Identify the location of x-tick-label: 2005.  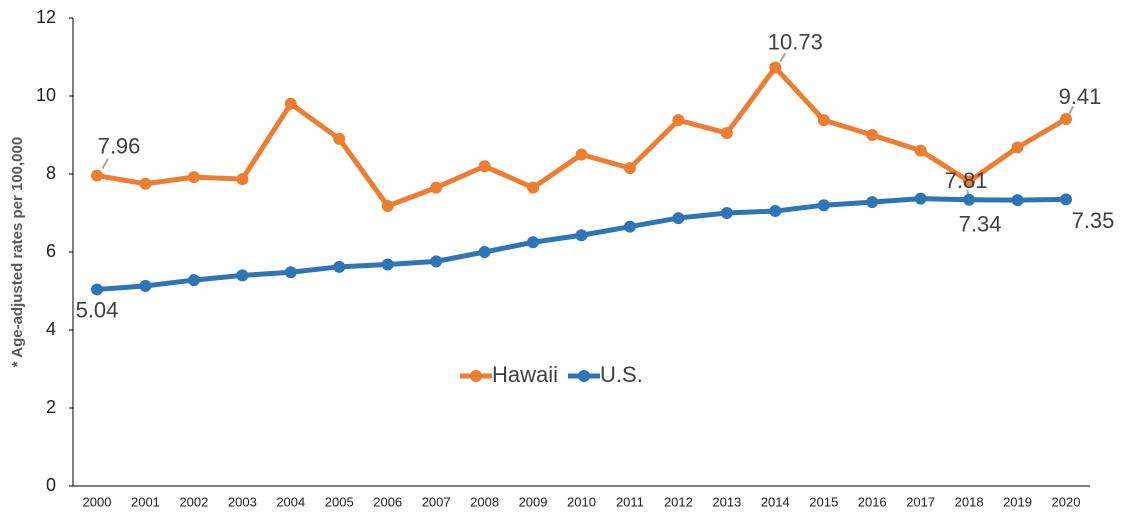
(339, 501).